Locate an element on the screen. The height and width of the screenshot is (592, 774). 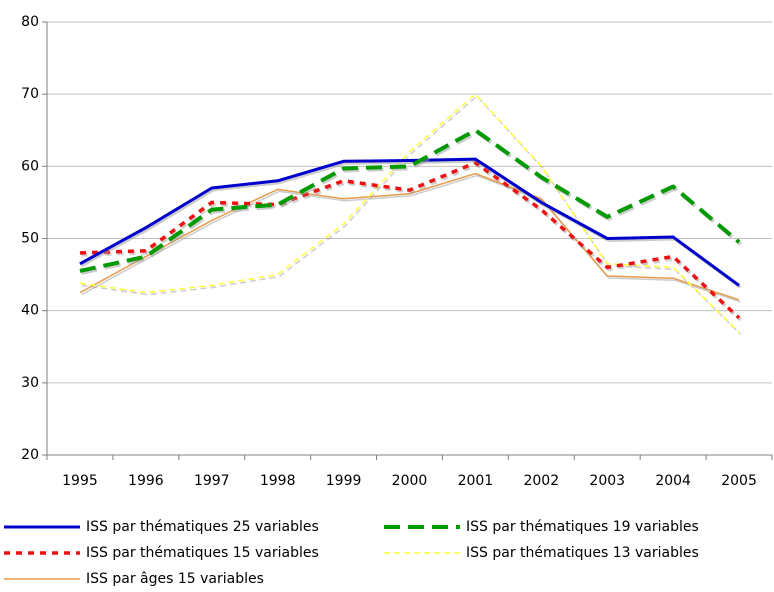
x-tick-label: 1995 is located at coordinates (80, 481).